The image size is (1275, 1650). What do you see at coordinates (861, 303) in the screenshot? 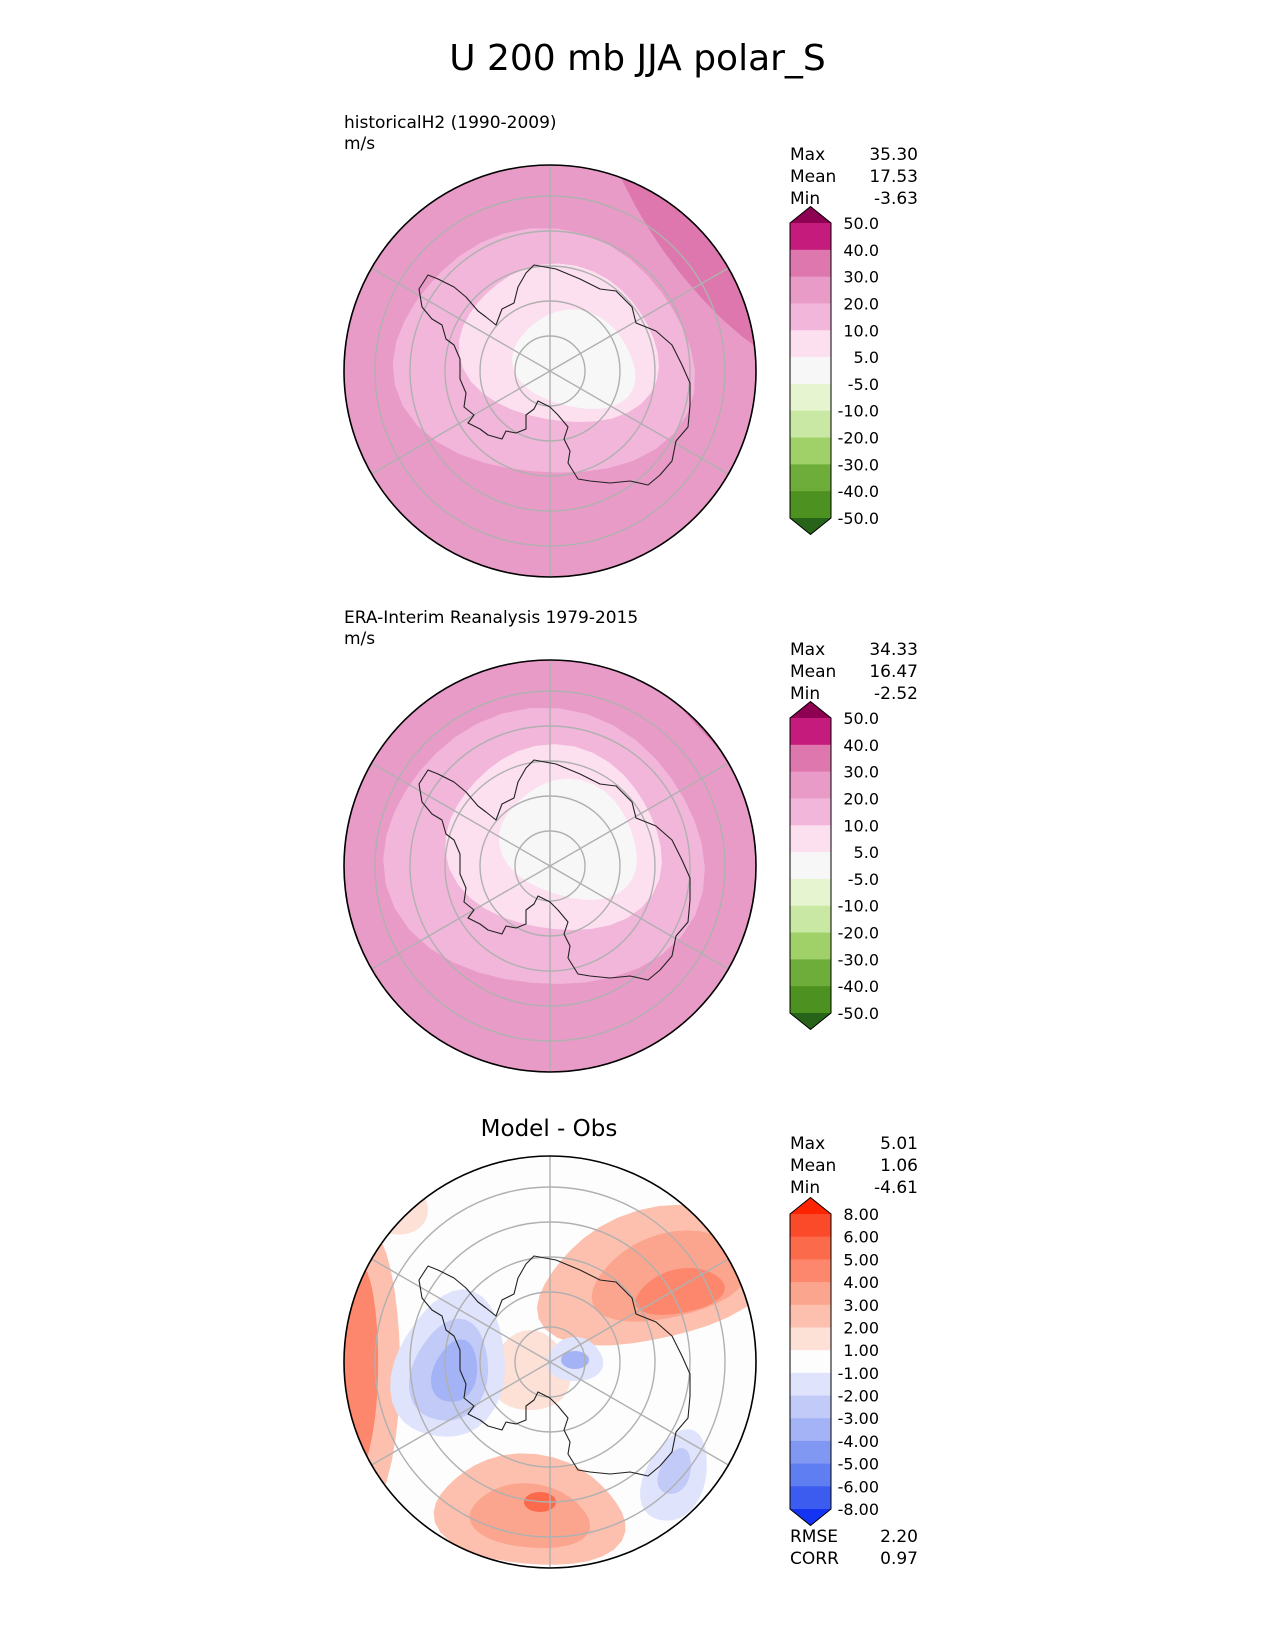
I see `colorbar-tick-label: 20.0` at bounding box center [861, 303].